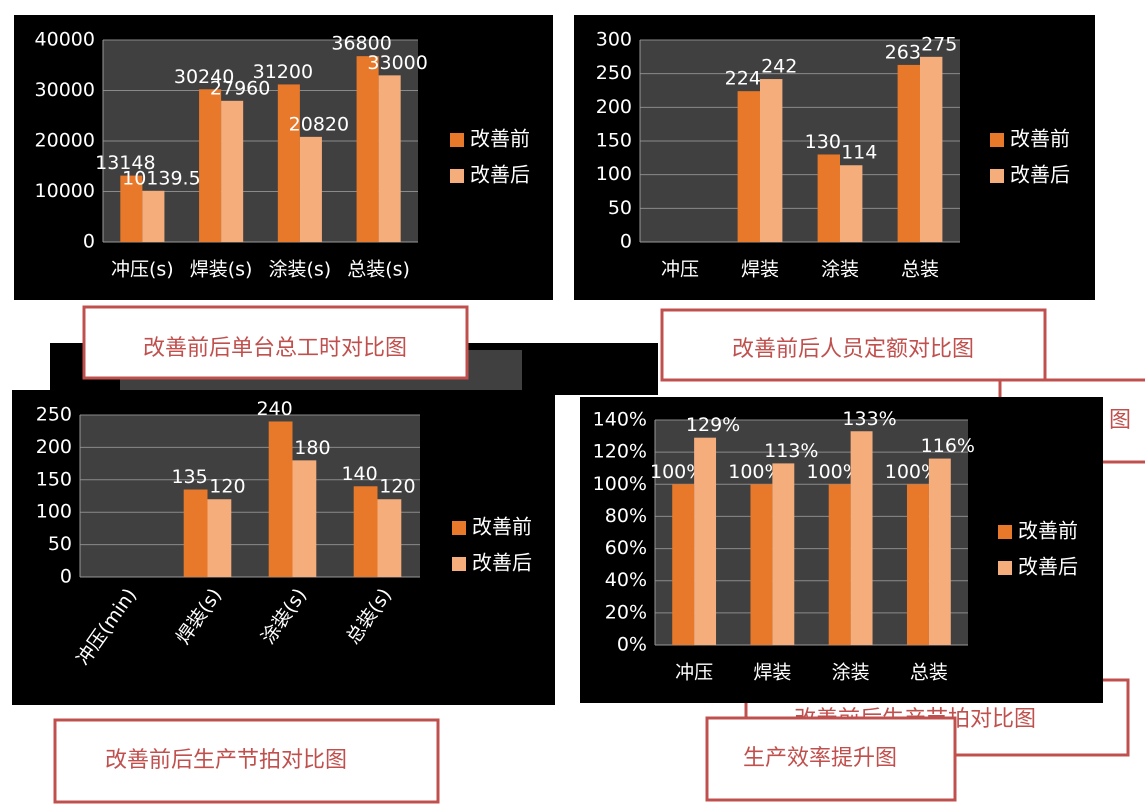  Describe the element at coordinates (65, 191) in the screenshot. I see `y-tick-label: 10000` at that location.